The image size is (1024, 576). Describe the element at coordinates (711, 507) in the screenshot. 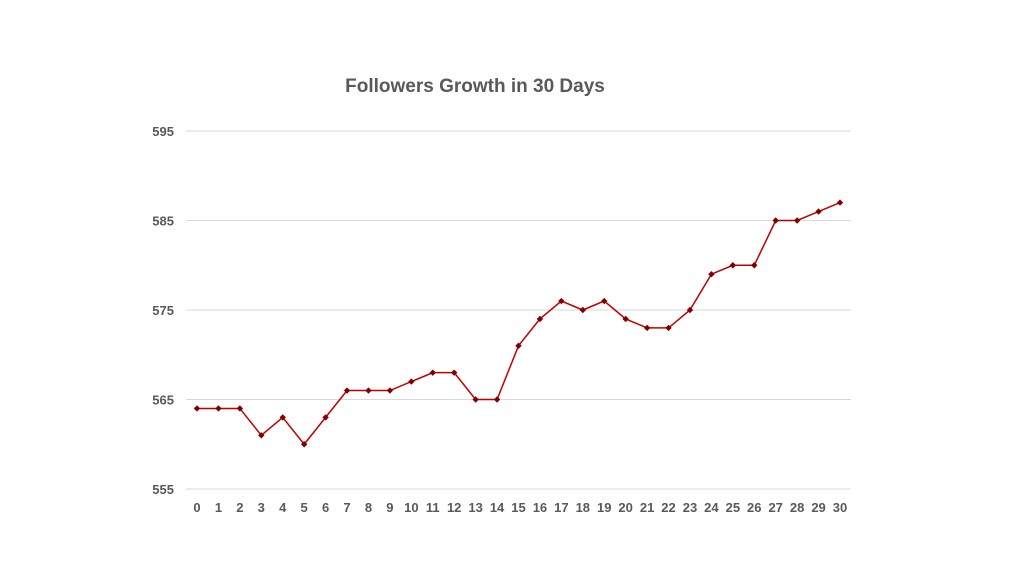

I see `x-tick-label: 24` at that location.